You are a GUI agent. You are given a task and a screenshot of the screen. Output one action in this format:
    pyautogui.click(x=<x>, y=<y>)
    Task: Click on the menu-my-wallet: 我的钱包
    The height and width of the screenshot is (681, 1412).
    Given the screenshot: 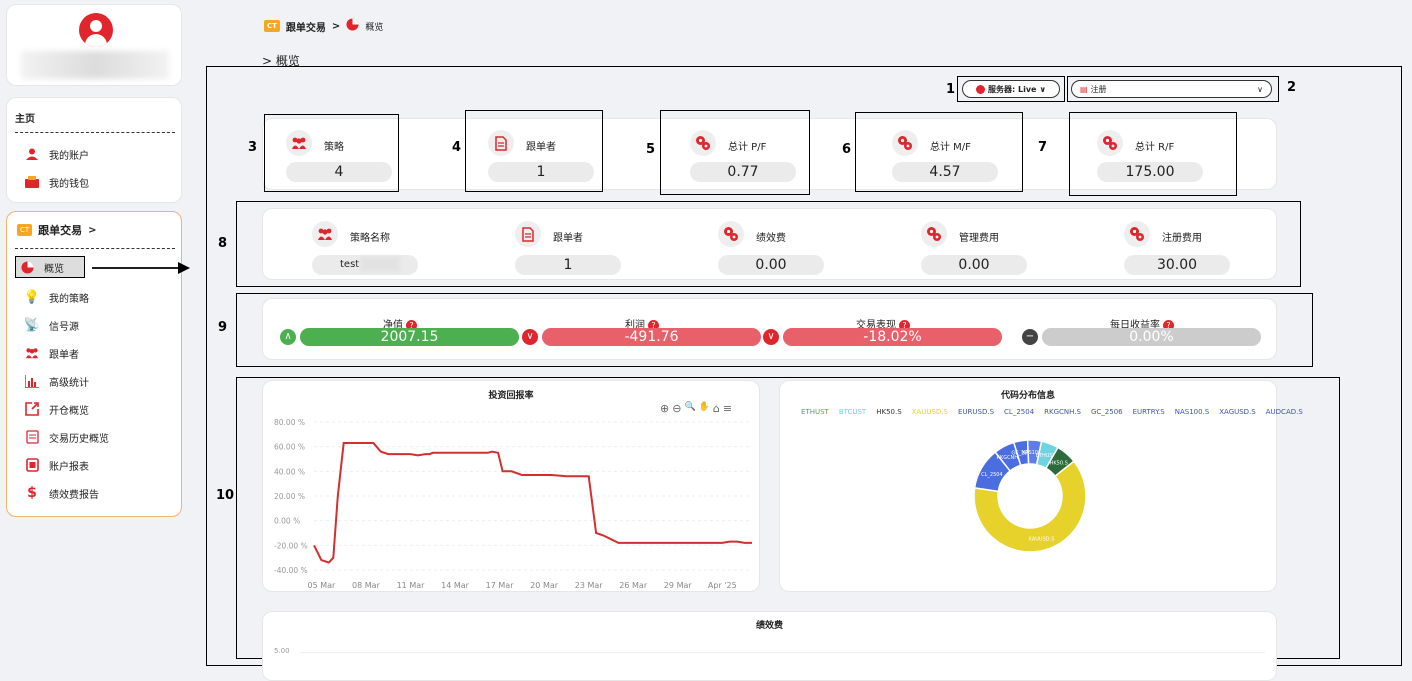 What is the action you would take?
    pyautogui.click(x=57, y=182)
    